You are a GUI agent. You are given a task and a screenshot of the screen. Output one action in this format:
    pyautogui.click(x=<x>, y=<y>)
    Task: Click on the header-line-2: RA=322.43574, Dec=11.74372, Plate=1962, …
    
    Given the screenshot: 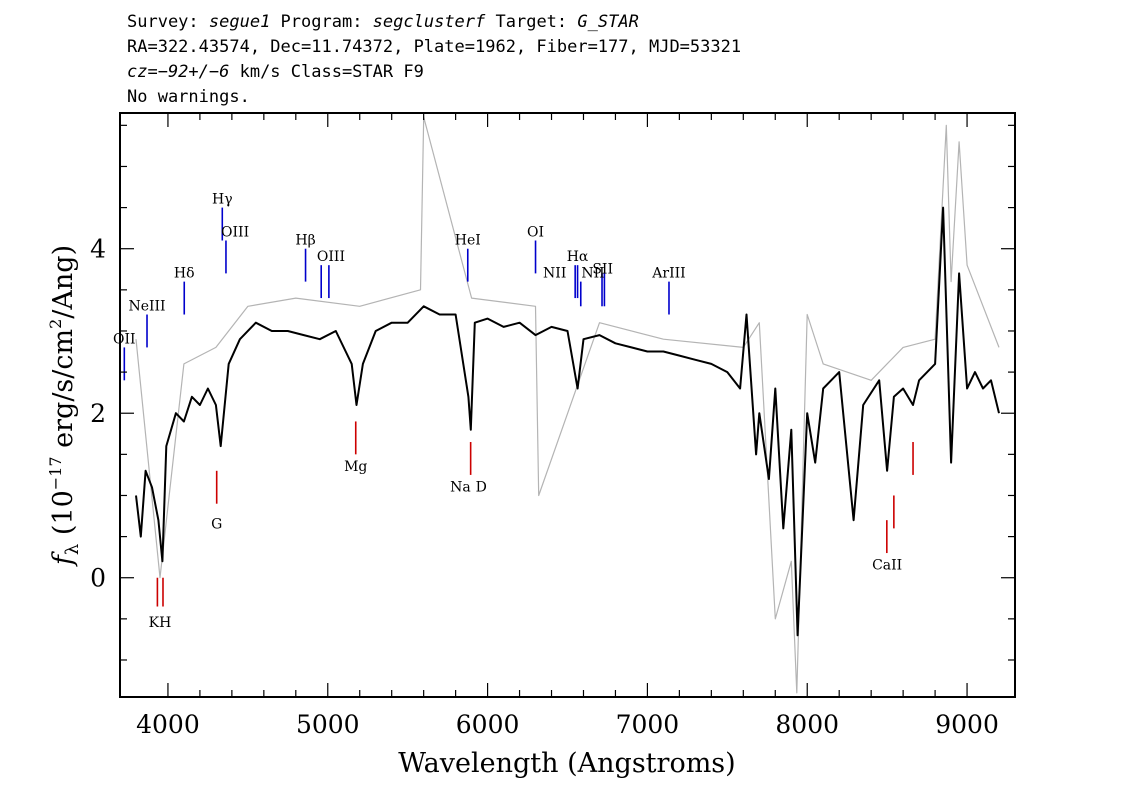 What is the action you would take?
    pyautogui.click(x=434, y=47)
    